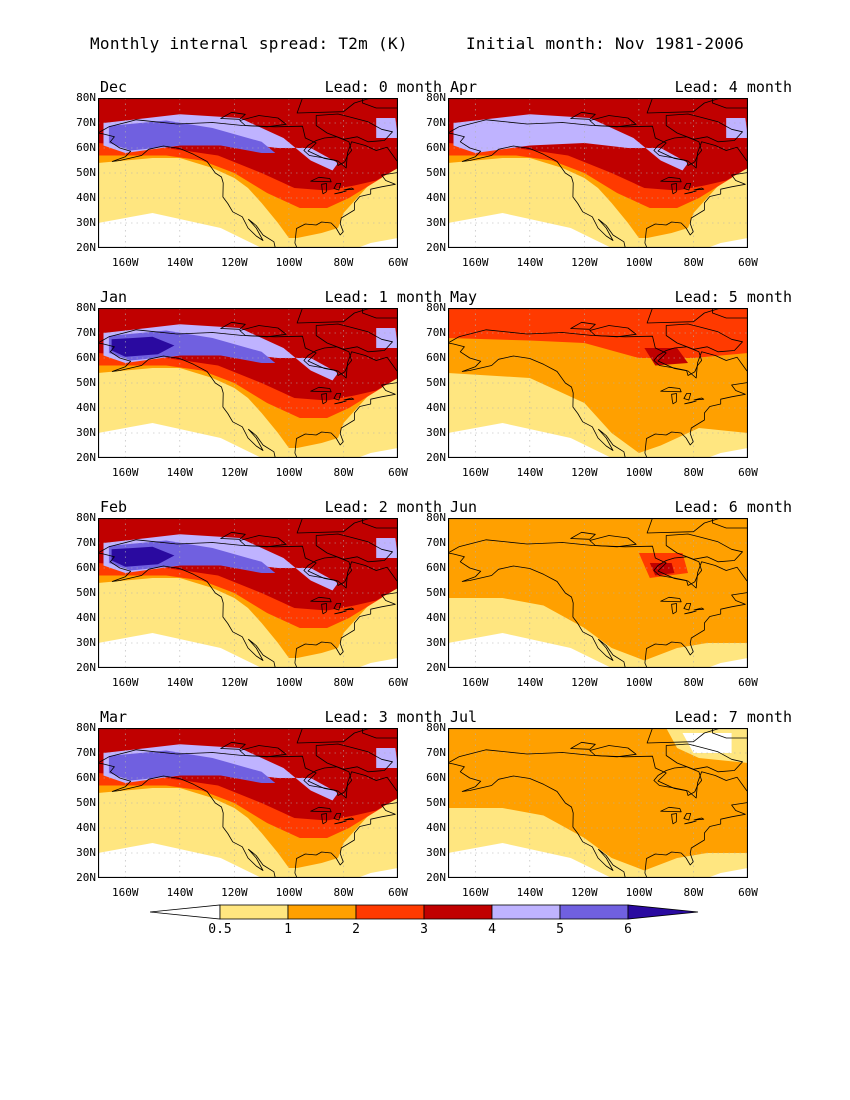  I want to click on colorbar-label: 2, so click(356, 929).